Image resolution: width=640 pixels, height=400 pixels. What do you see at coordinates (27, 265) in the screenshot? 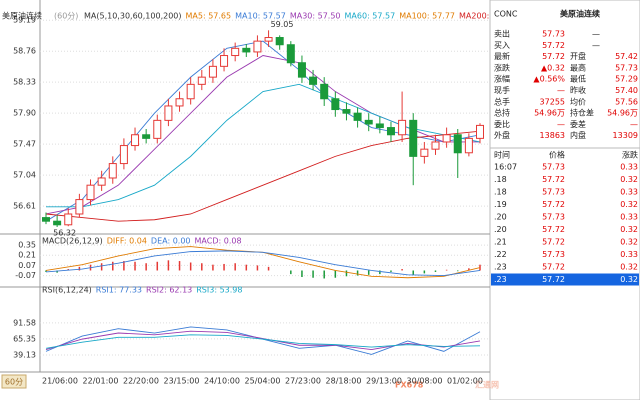
I see `y-tick-label: 0.07` at bounding box center [27, 265].